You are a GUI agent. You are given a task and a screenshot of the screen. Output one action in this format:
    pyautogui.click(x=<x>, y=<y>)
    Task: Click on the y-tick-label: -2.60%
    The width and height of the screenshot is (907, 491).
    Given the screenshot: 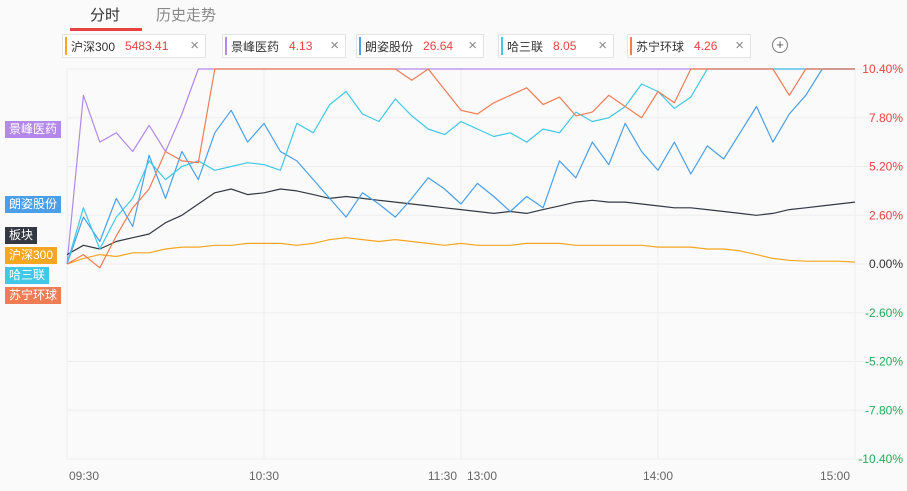 What is the action you would take?
    pyautogui.click(x=884, y=313)
    